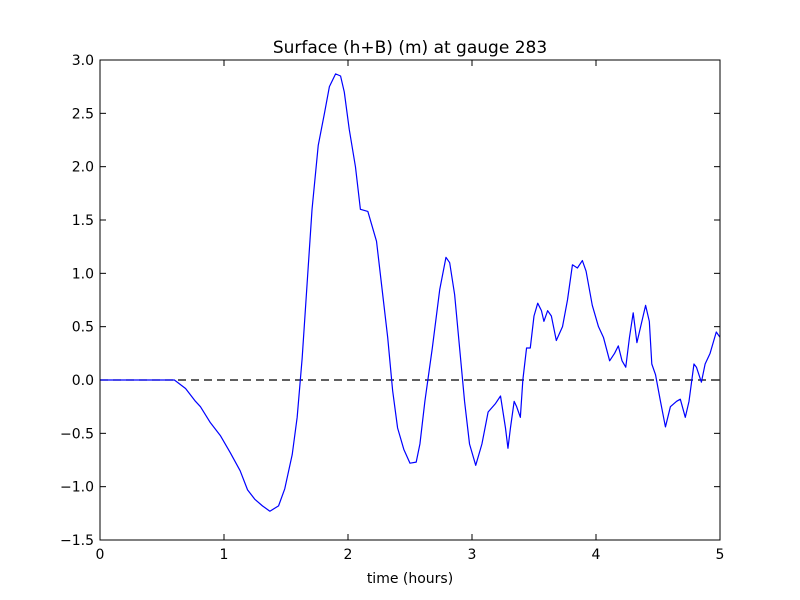 This screenshot has width=800, height=600. Describe the element at coordinates (83, 381) in the screenshot. I see `y-tick-label: 0.0` at that location.